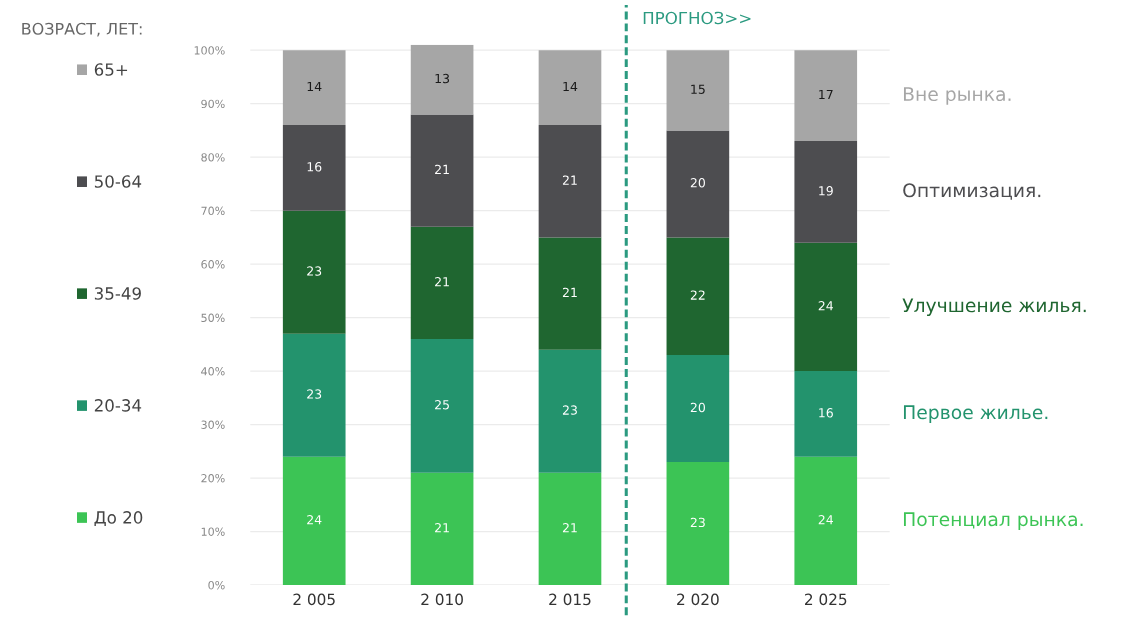 This screenshot has height=623, width=1148. What do you see at coordinates (957, 96) in the screenshot?
I see `text: Вне рынка.` at bounding box center [957, 96].